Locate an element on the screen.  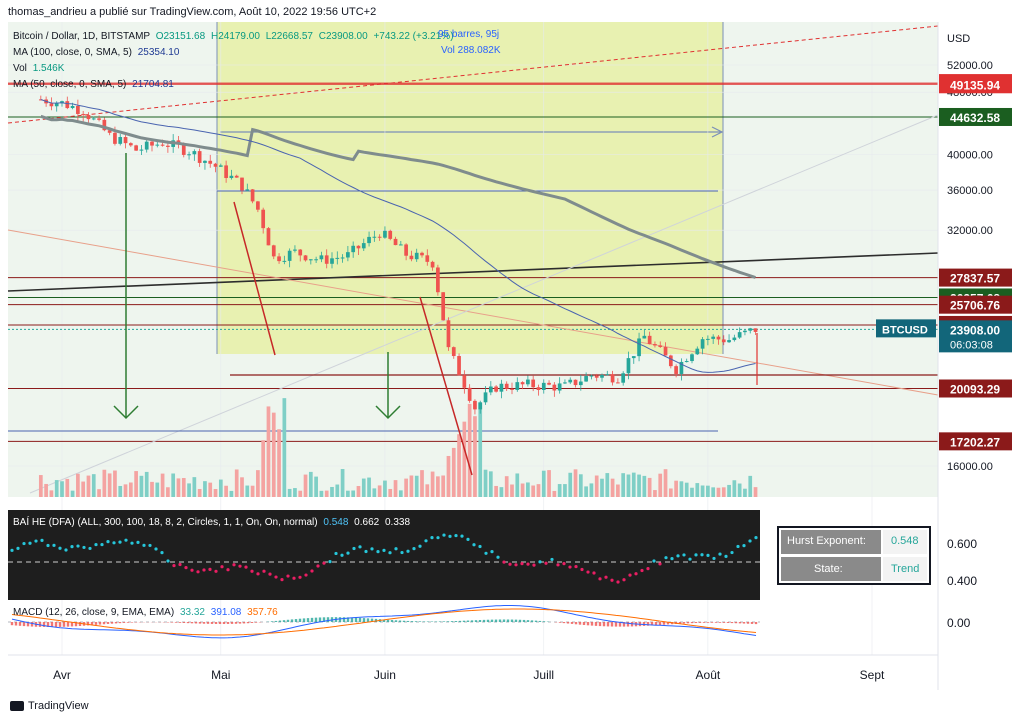
legend-vol-label: Vol is located at coordinates (20, 68).